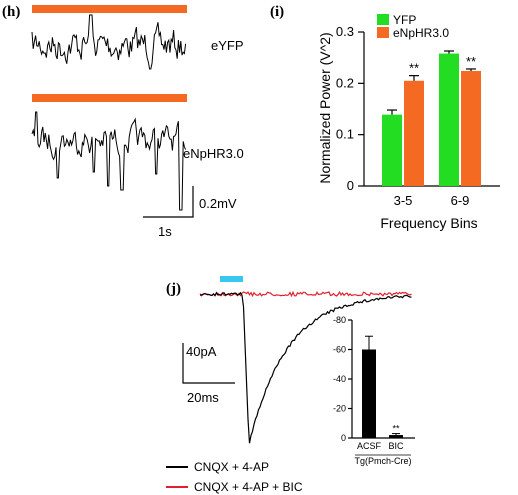 This screenshot has width=518, height=495. What do you see at coordinates (165, 231) in the screenshot?
I see `scale-x-label-h: 1s` at bounding box center [165, 231].